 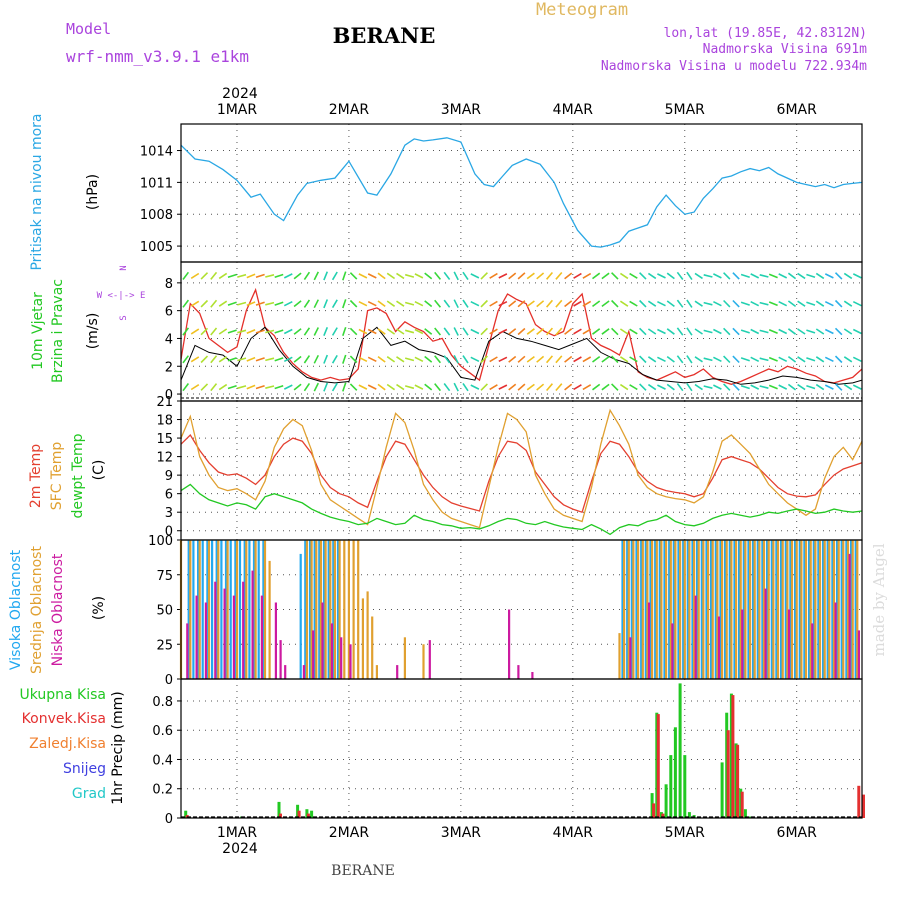 I want to click on wind-ytick-label-0: 0, so click(x=169, y=395).